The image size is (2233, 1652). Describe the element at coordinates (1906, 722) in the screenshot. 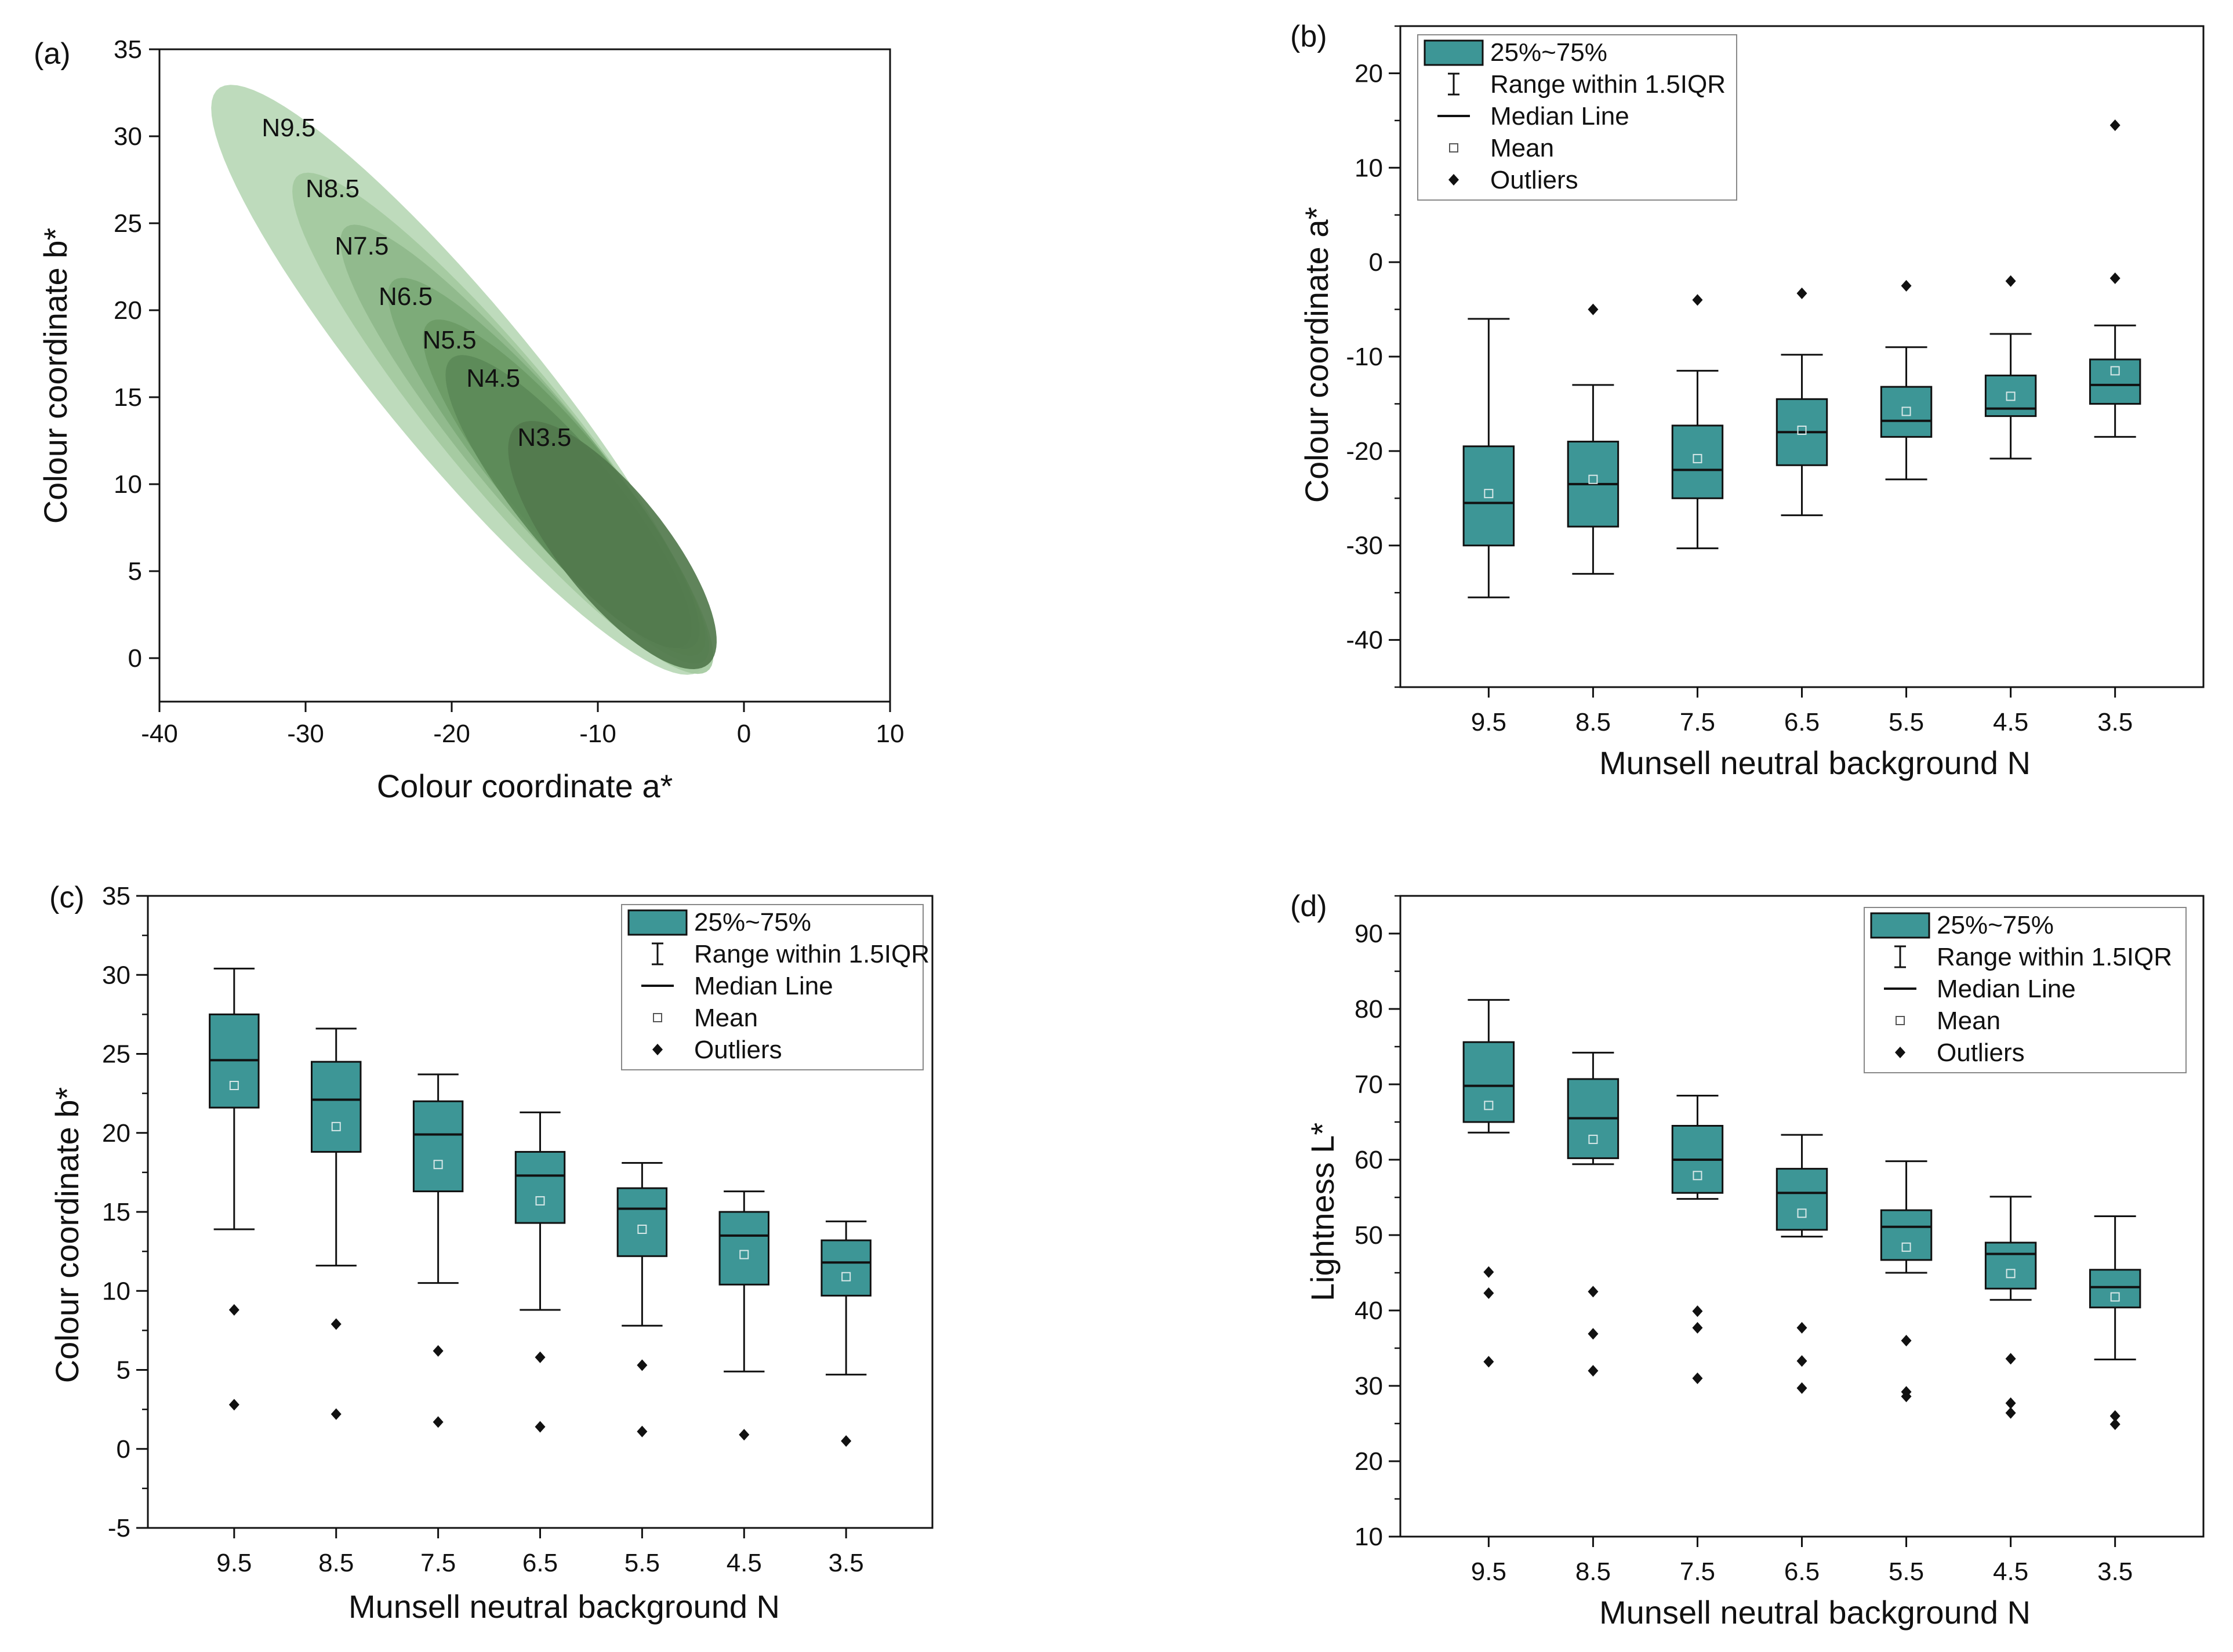

I see `panel-b-xtick-label: 5.5` at that location.